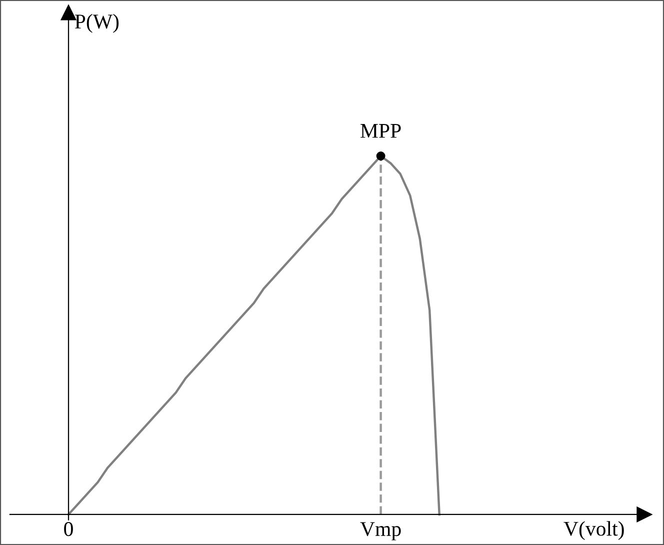  I want to click on annotation: MPP, so click(380, 131).